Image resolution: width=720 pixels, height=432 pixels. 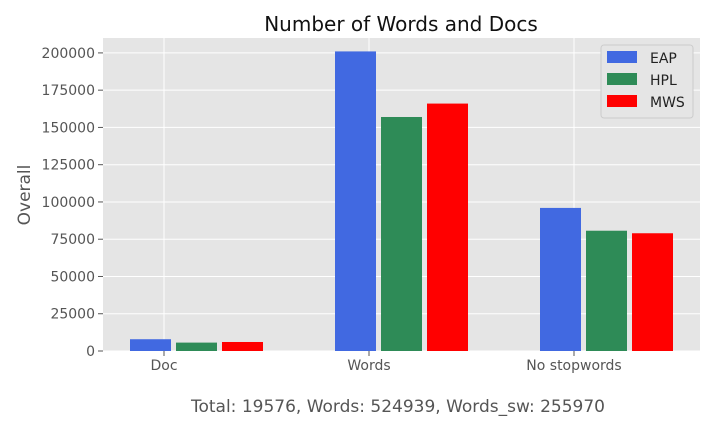 I want to click on legend-swatch-hpl, so click(x=622, y=79).